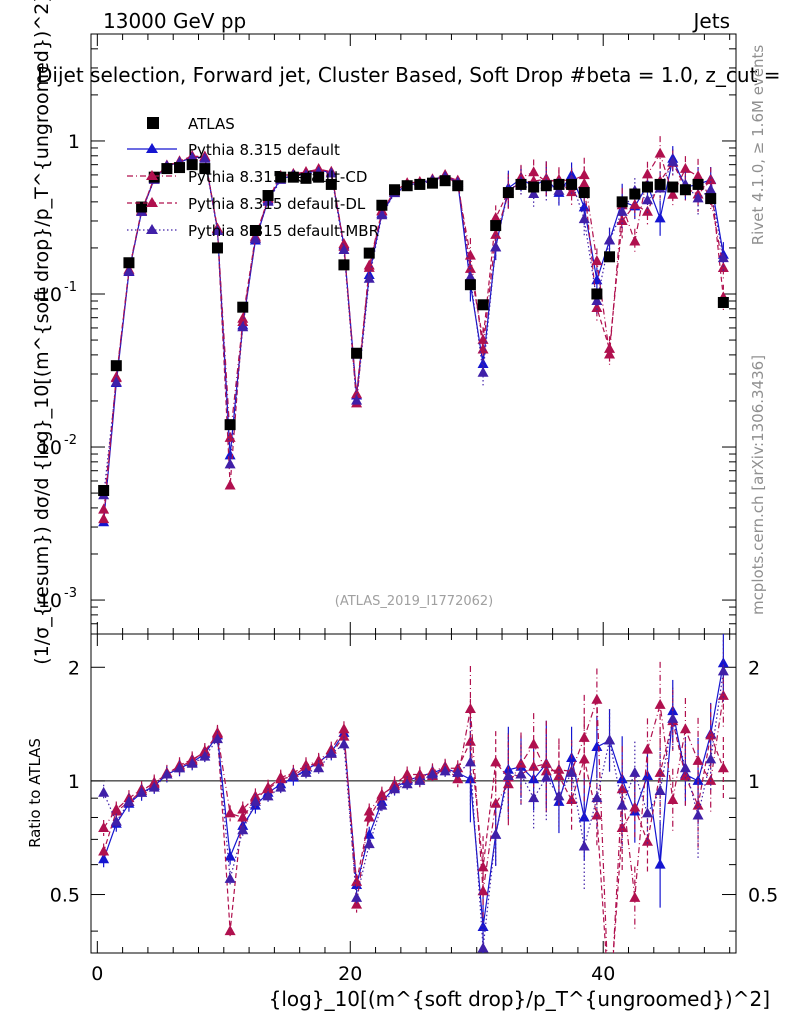 Image resolution: width=786 pixels, height=1024 pixels. What do you see at coordinates (153, 123) in the screenshot?
I see `legend-marker-atlas` at bounding box center [153, 123].